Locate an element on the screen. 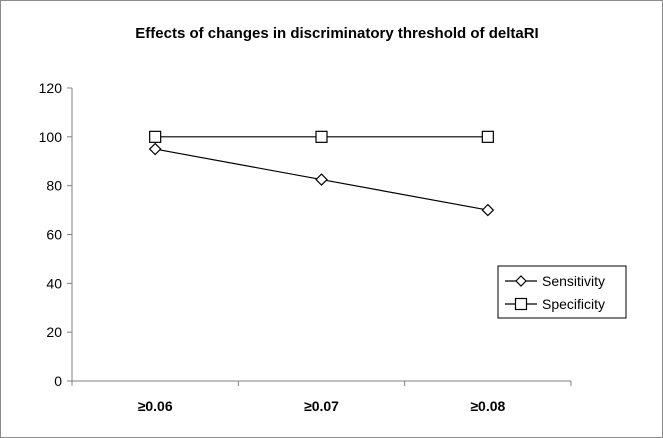 This screenshot has width=663, height=438. legend-marker-specificity is located at coordinates (521, 304).